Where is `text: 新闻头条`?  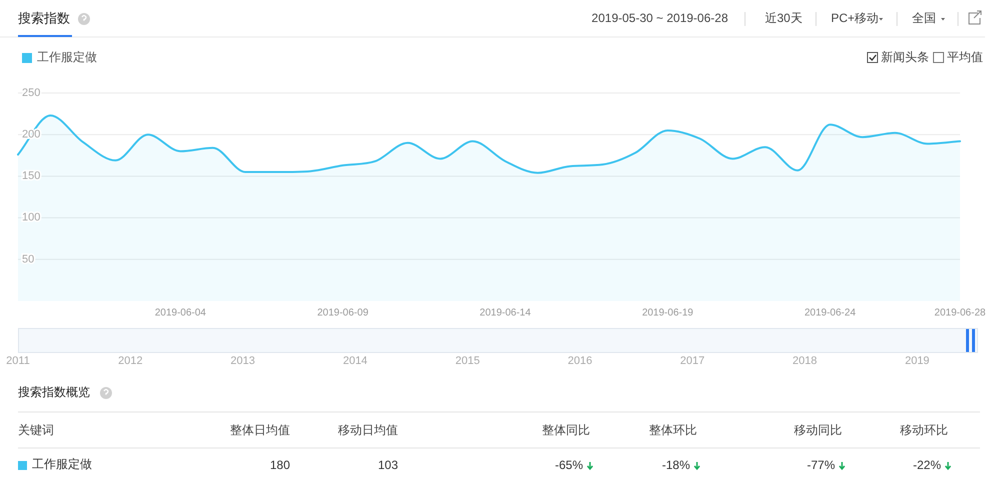
text: 新闻头条 is located at coordinates (905, 57).